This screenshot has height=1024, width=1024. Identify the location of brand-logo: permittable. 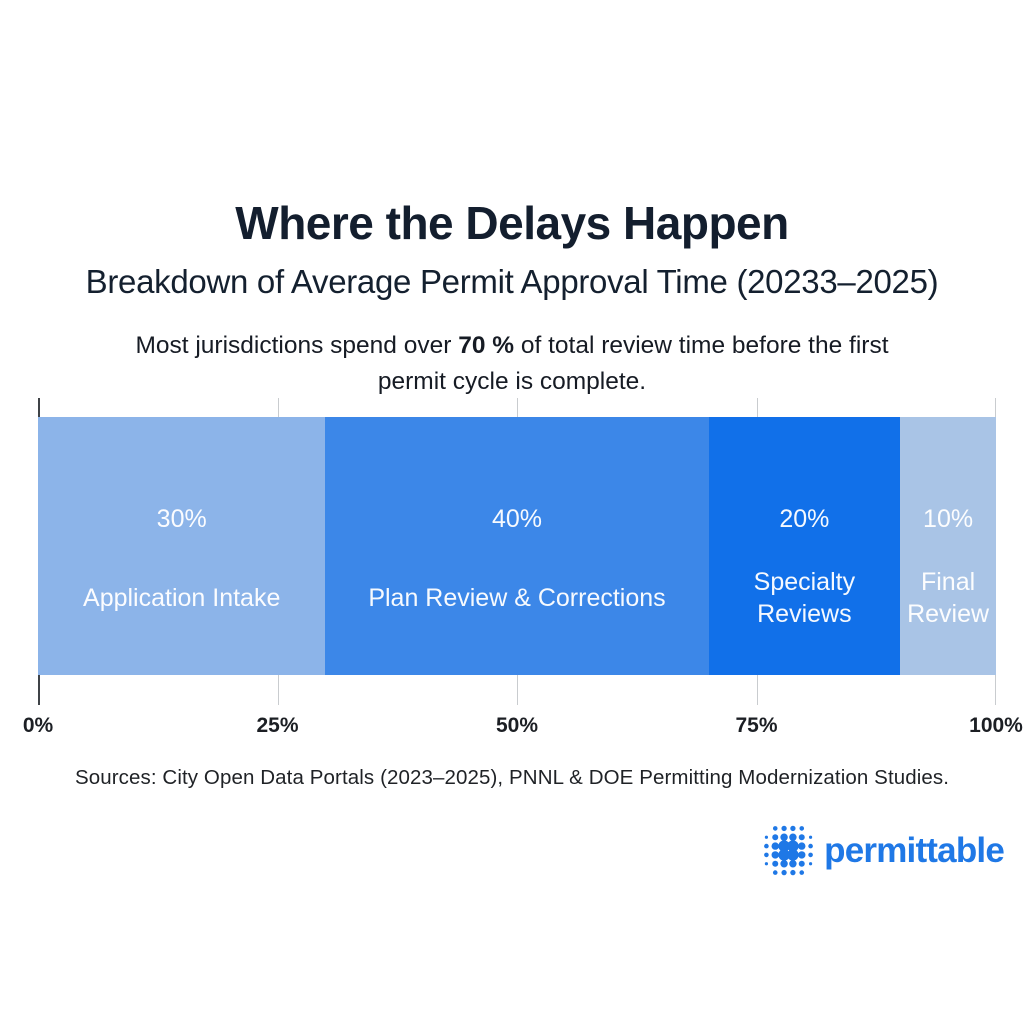
(502, 850).